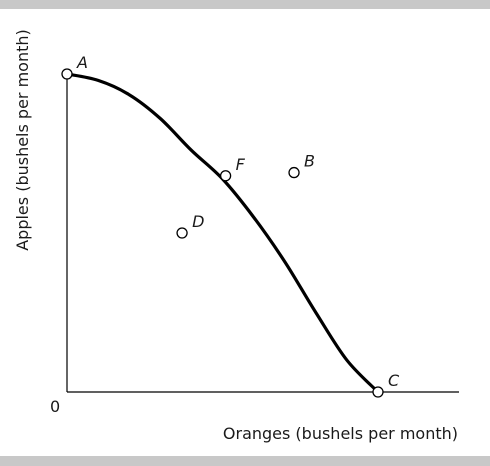 The width and height of the screenshot is (490, 466). What do you see at coordinates (82, 62) in the screenshot?
I see `point-a-label: A` at bounding box center [82, 62].